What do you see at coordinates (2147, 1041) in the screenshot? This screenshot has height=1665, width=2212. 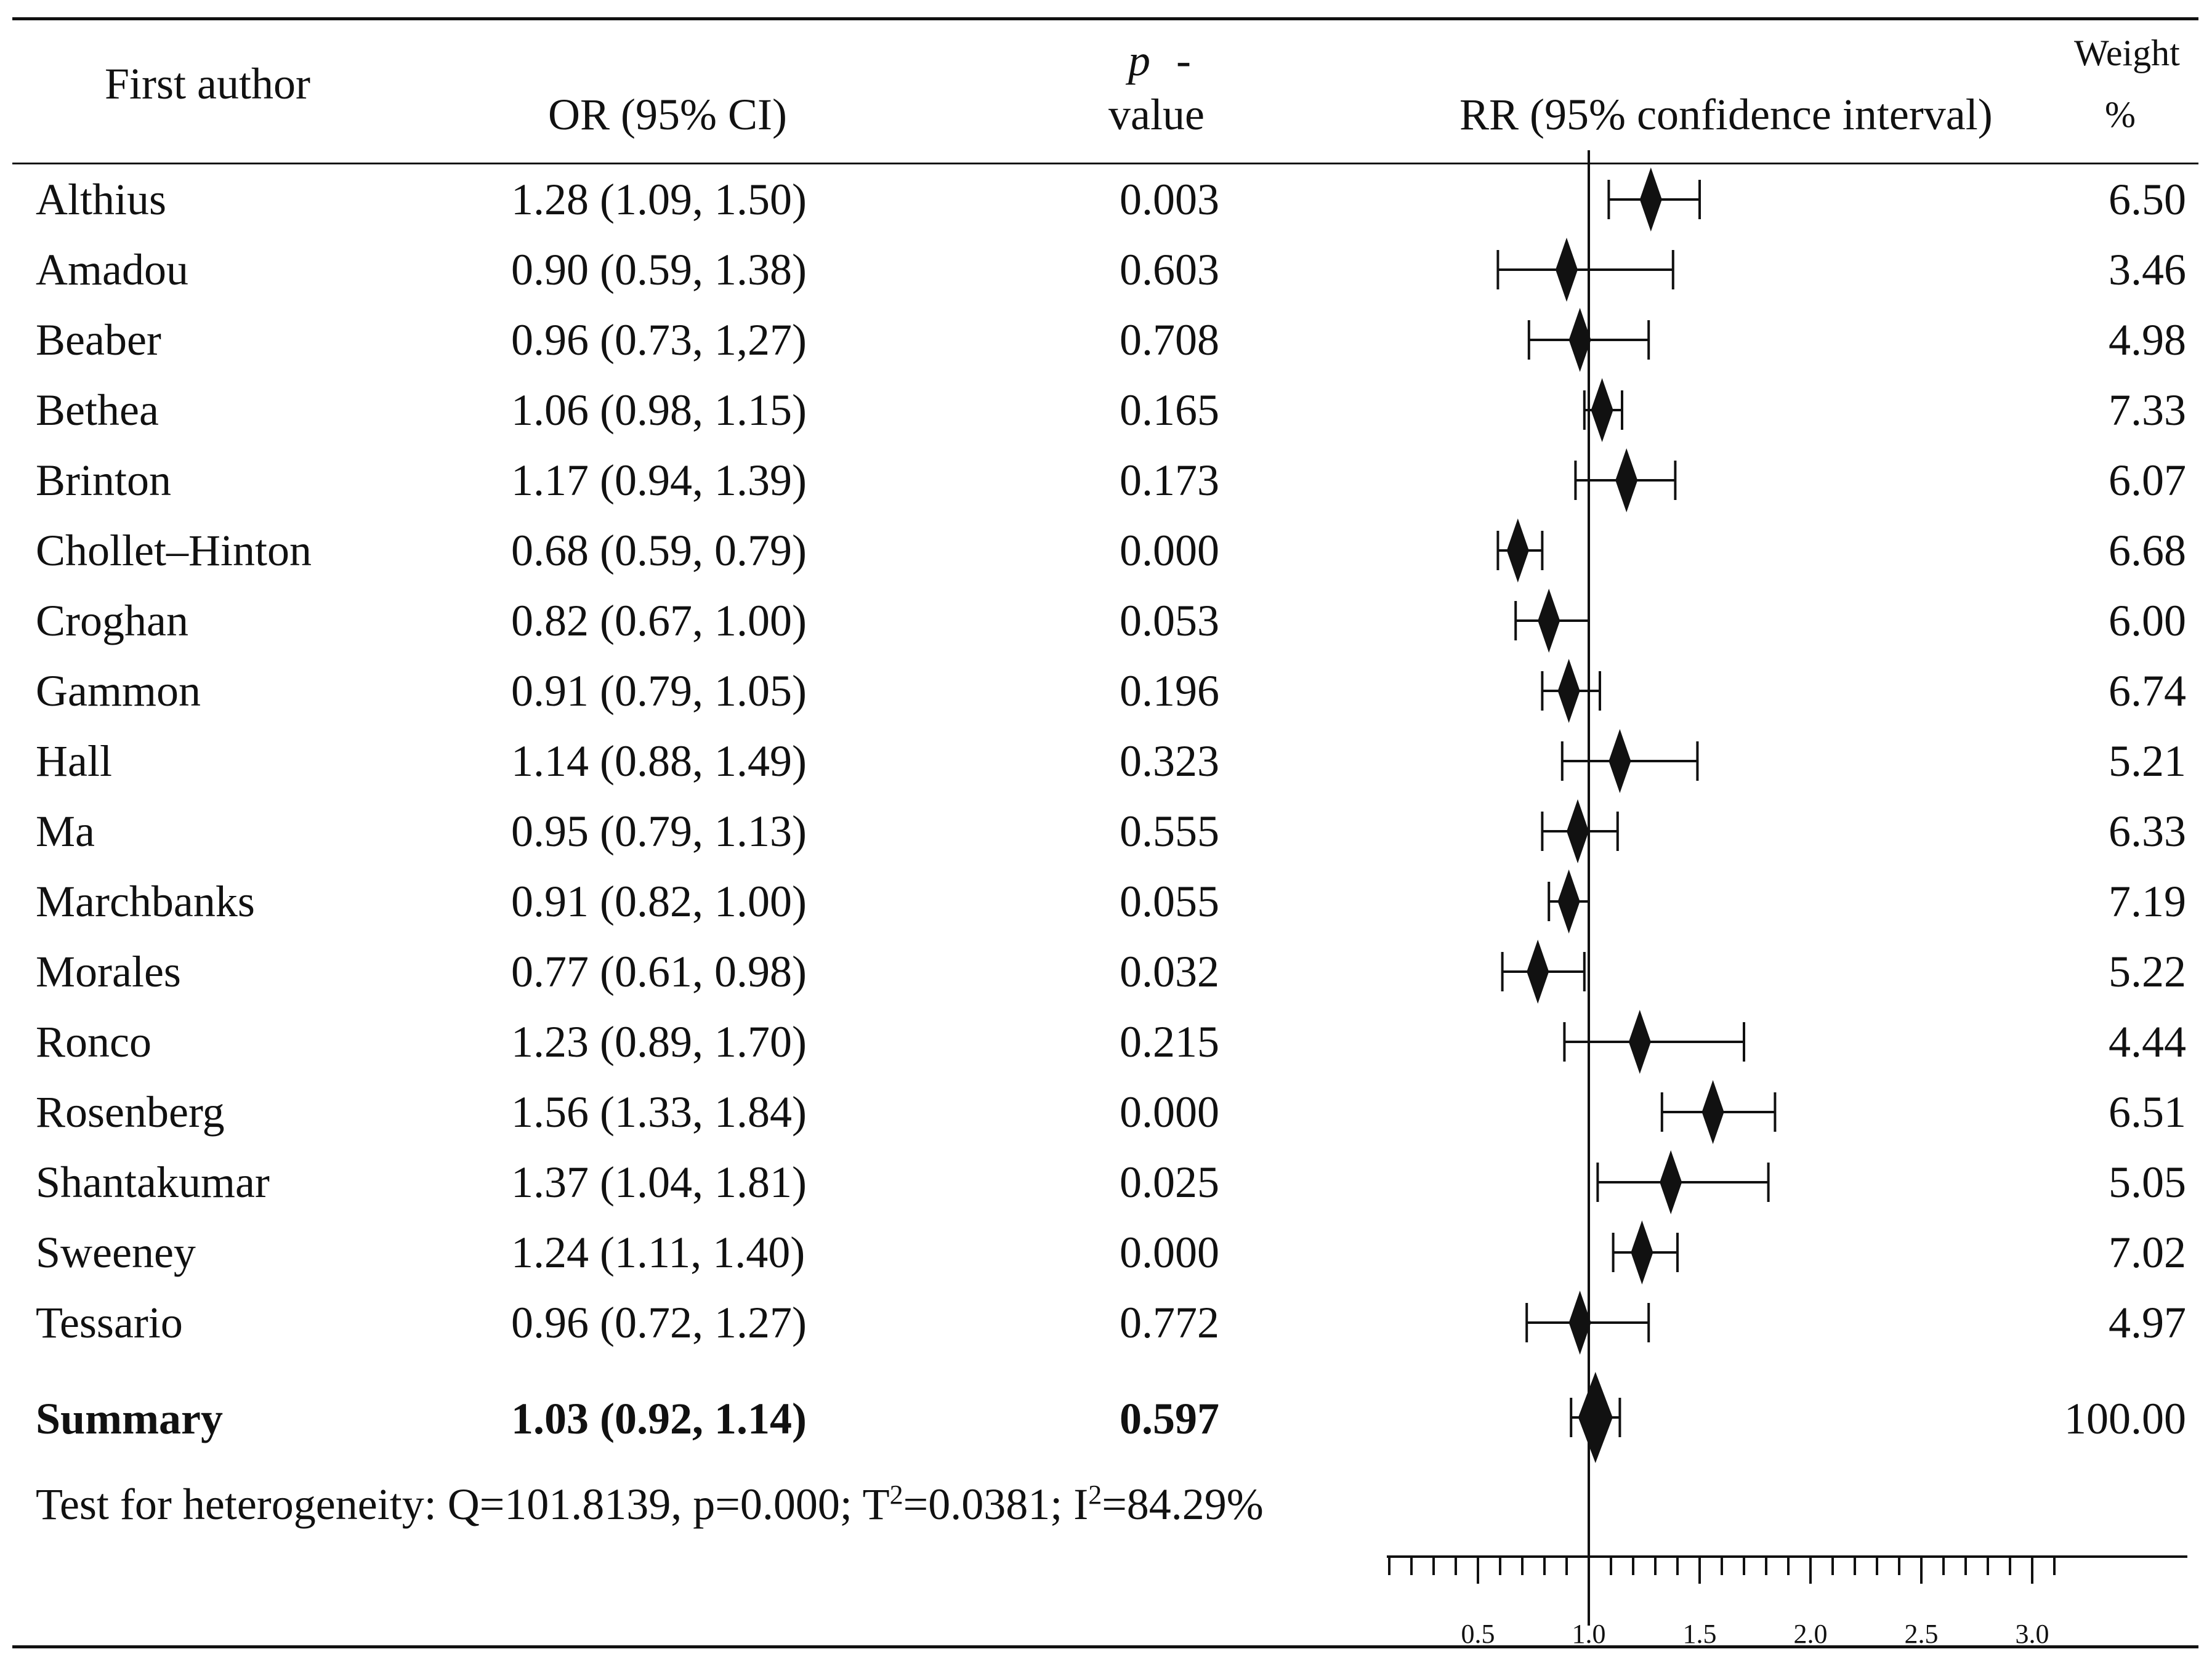 I see `study-weight: 4.44` at bounding box center [2147, 1041].